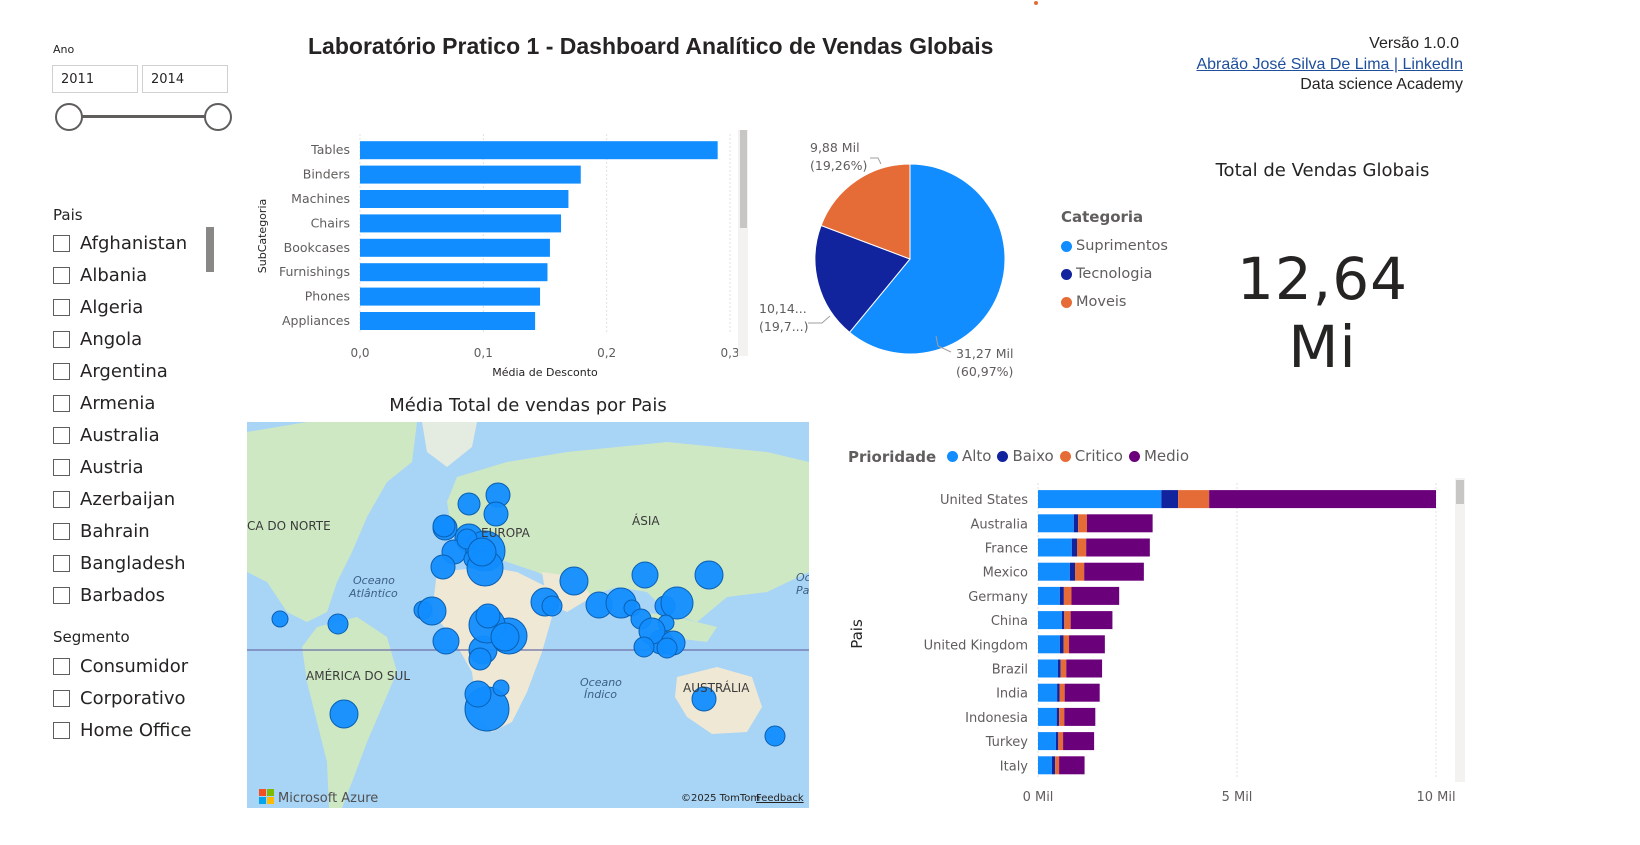 Image resolution: width=1640 pixels, height=845 pixels. Describe the element at coordinates (1048, 692) in the screenshot. I see `stack-bar-india-alto` at that location.